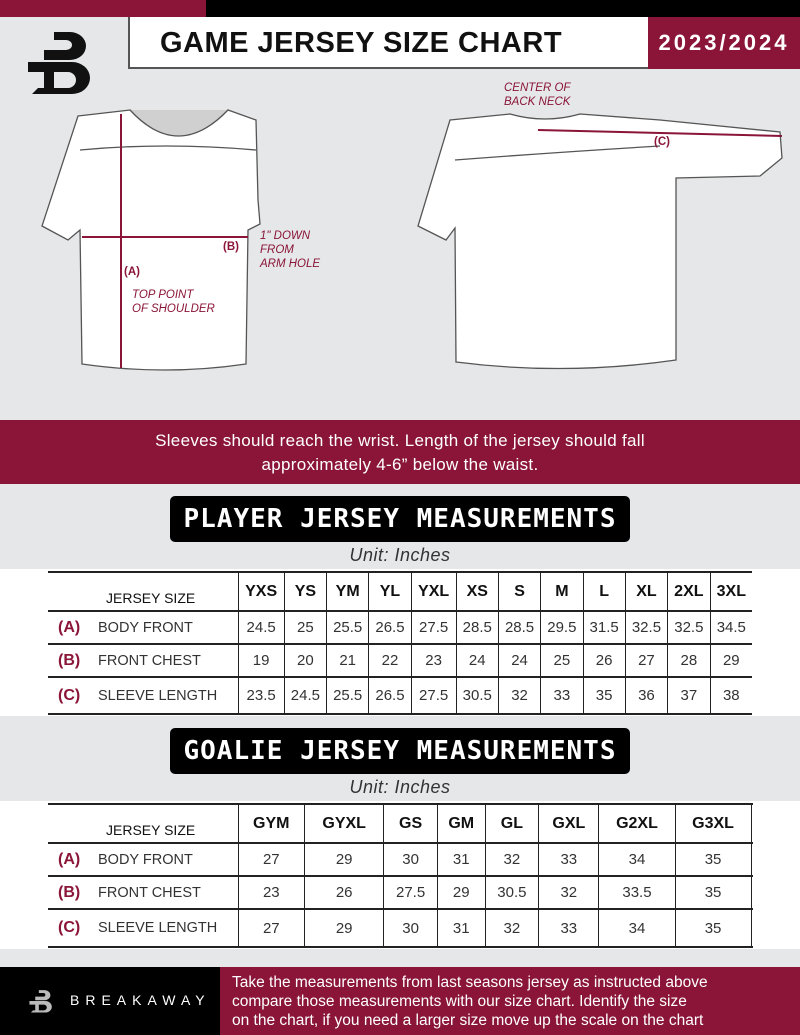 This screenshot has width=800, height=1035. I want to click on size-header: YL, so click(390, 591).